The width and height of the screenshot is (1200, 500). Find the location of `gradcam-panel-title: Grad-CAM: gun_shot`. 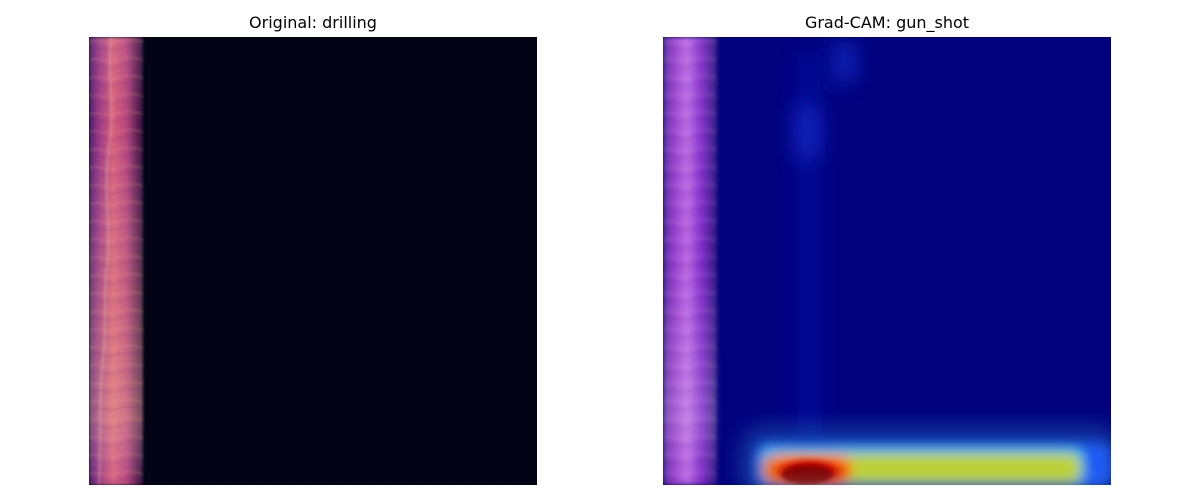

gradcam-panel-title: Grad-CAM: gun_shot is located at coordinates (887, 22).